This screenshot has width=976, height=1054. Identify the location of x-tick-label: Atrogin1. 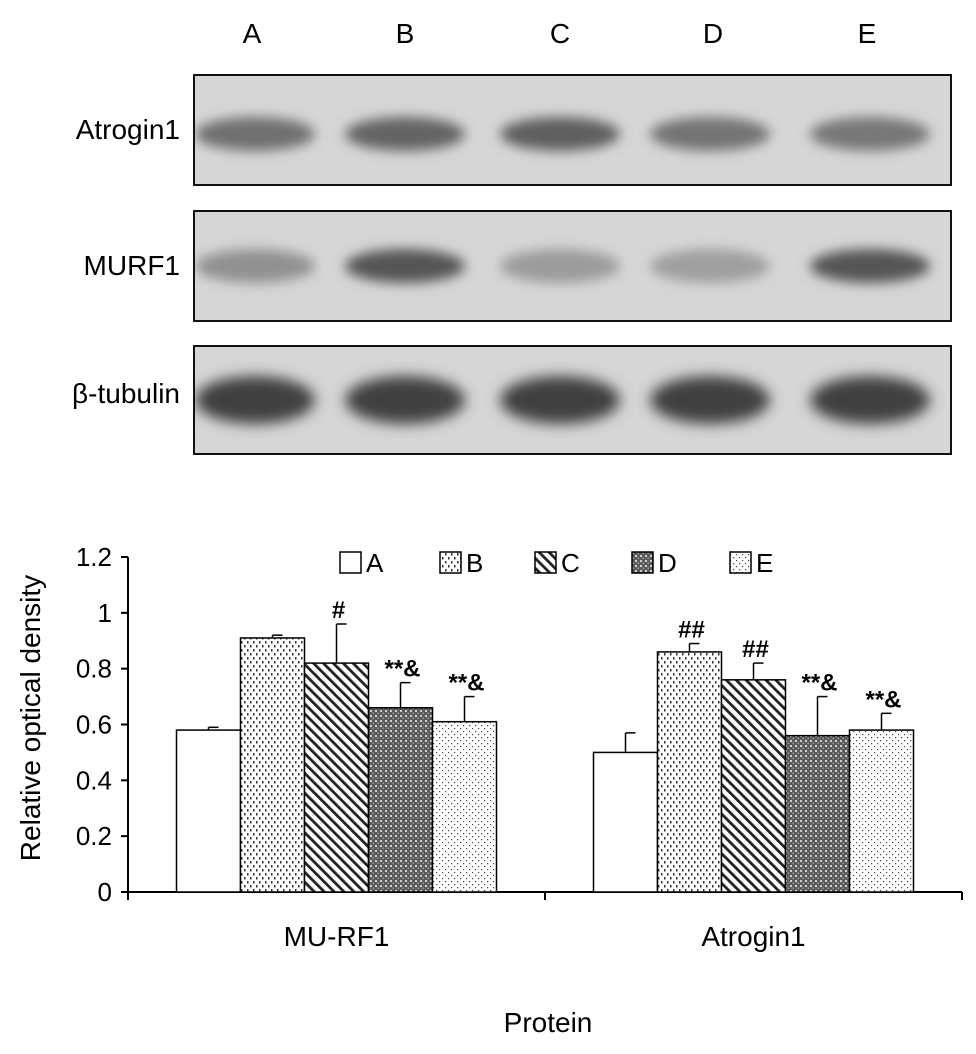
(753, 936).